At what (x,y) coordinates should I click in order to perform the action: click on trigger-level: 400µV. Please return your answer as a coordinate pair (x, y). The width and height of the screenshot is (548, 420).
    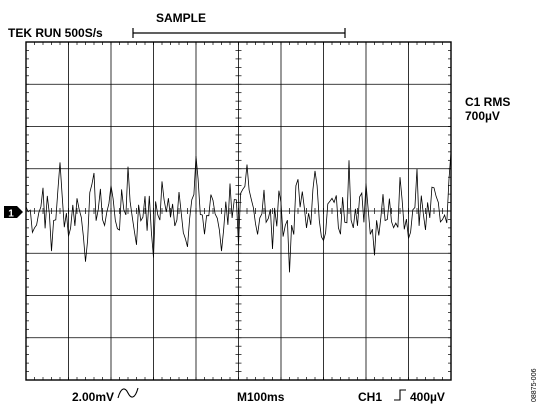
    Looking at the image, I should click on (427, 397).